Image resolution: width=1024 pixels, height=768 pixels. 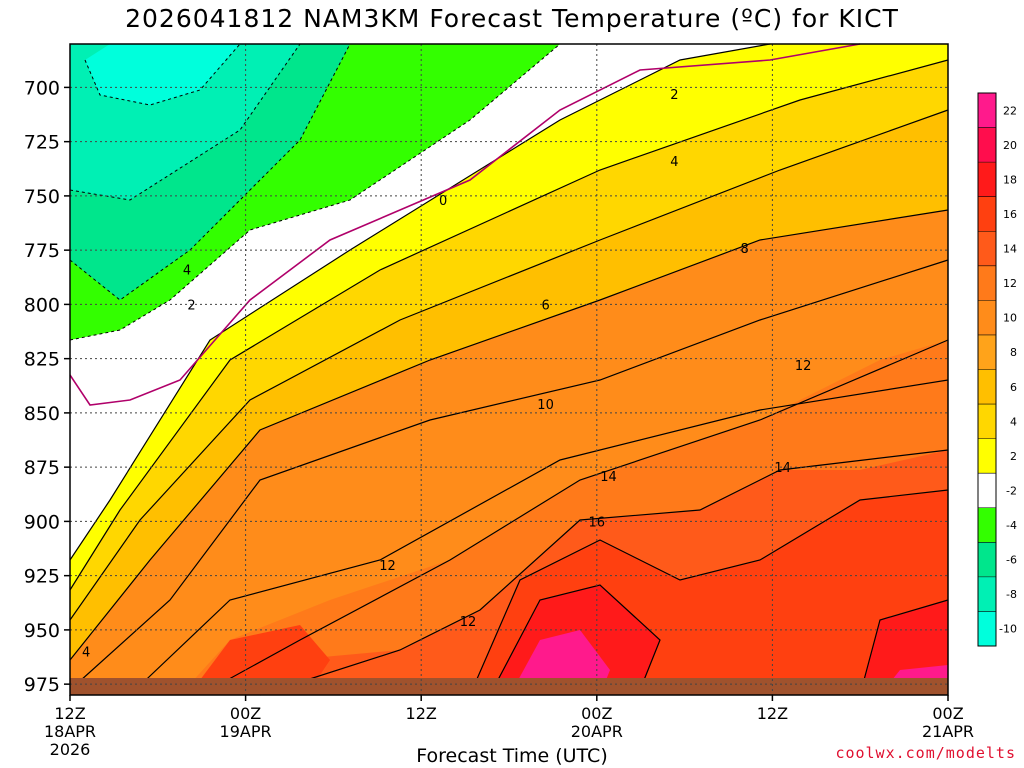 I want to click on y-tick-label: 825, so click(x=42, y=360).